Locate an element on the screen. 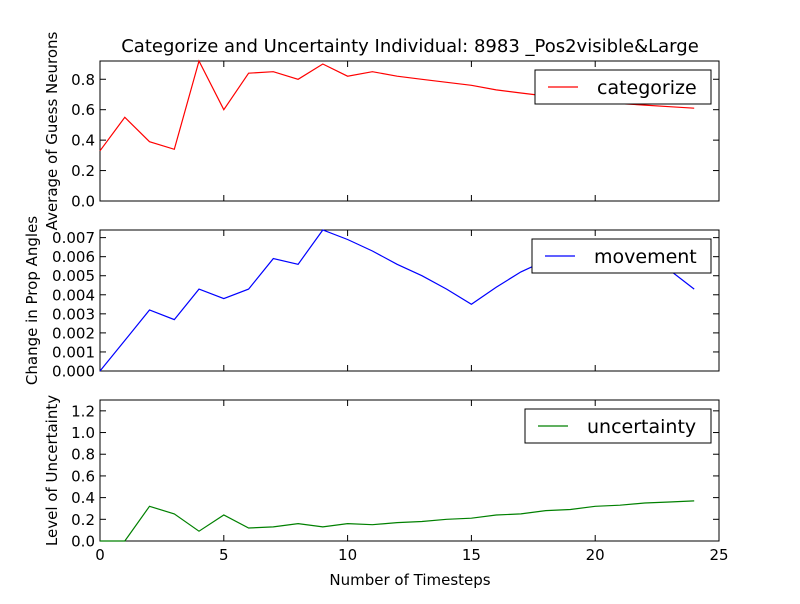  legend: movement is located at coordinates (621, 256).